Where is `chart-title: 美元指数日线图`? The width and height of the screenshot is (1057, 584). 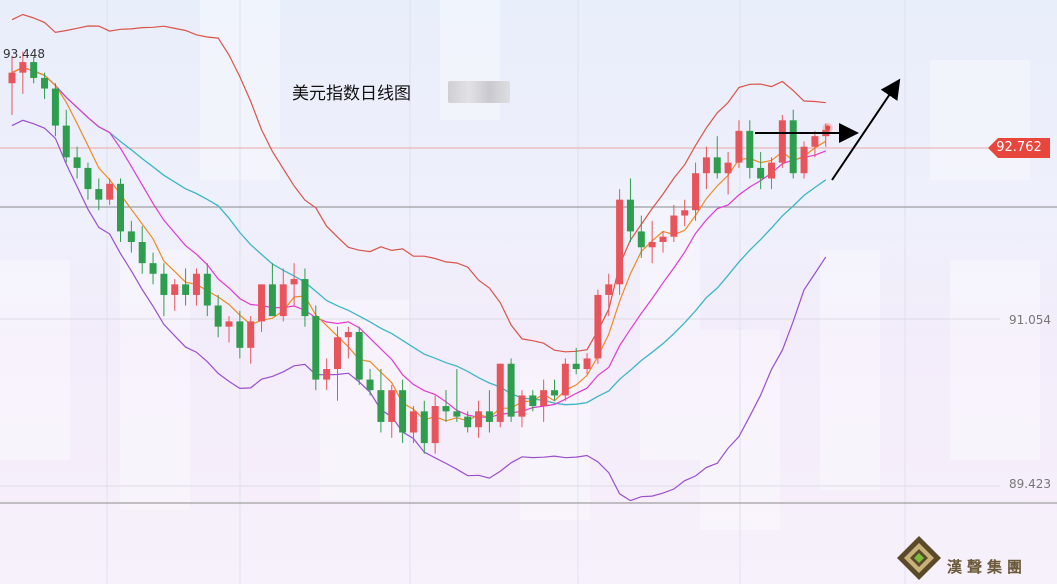 chart-title: 美元指数日线图 is located at coordinates (351, 94).